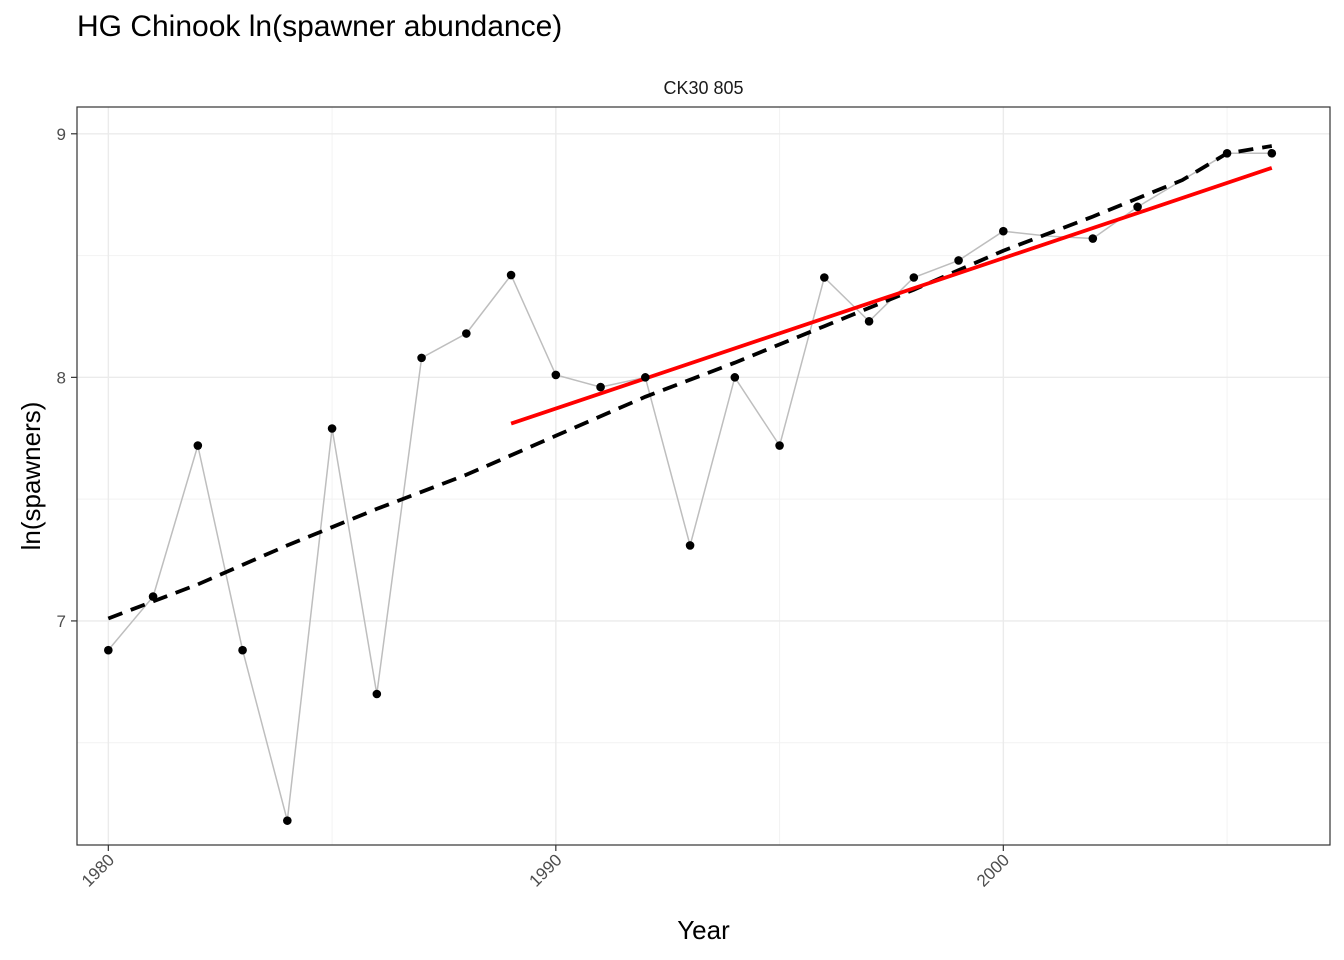 The image size is (1344, 960). What do you see at coordinates (993, 870) in the screenshot?
I see `x-tick-label: 2000` at bounding box center [993, 870].